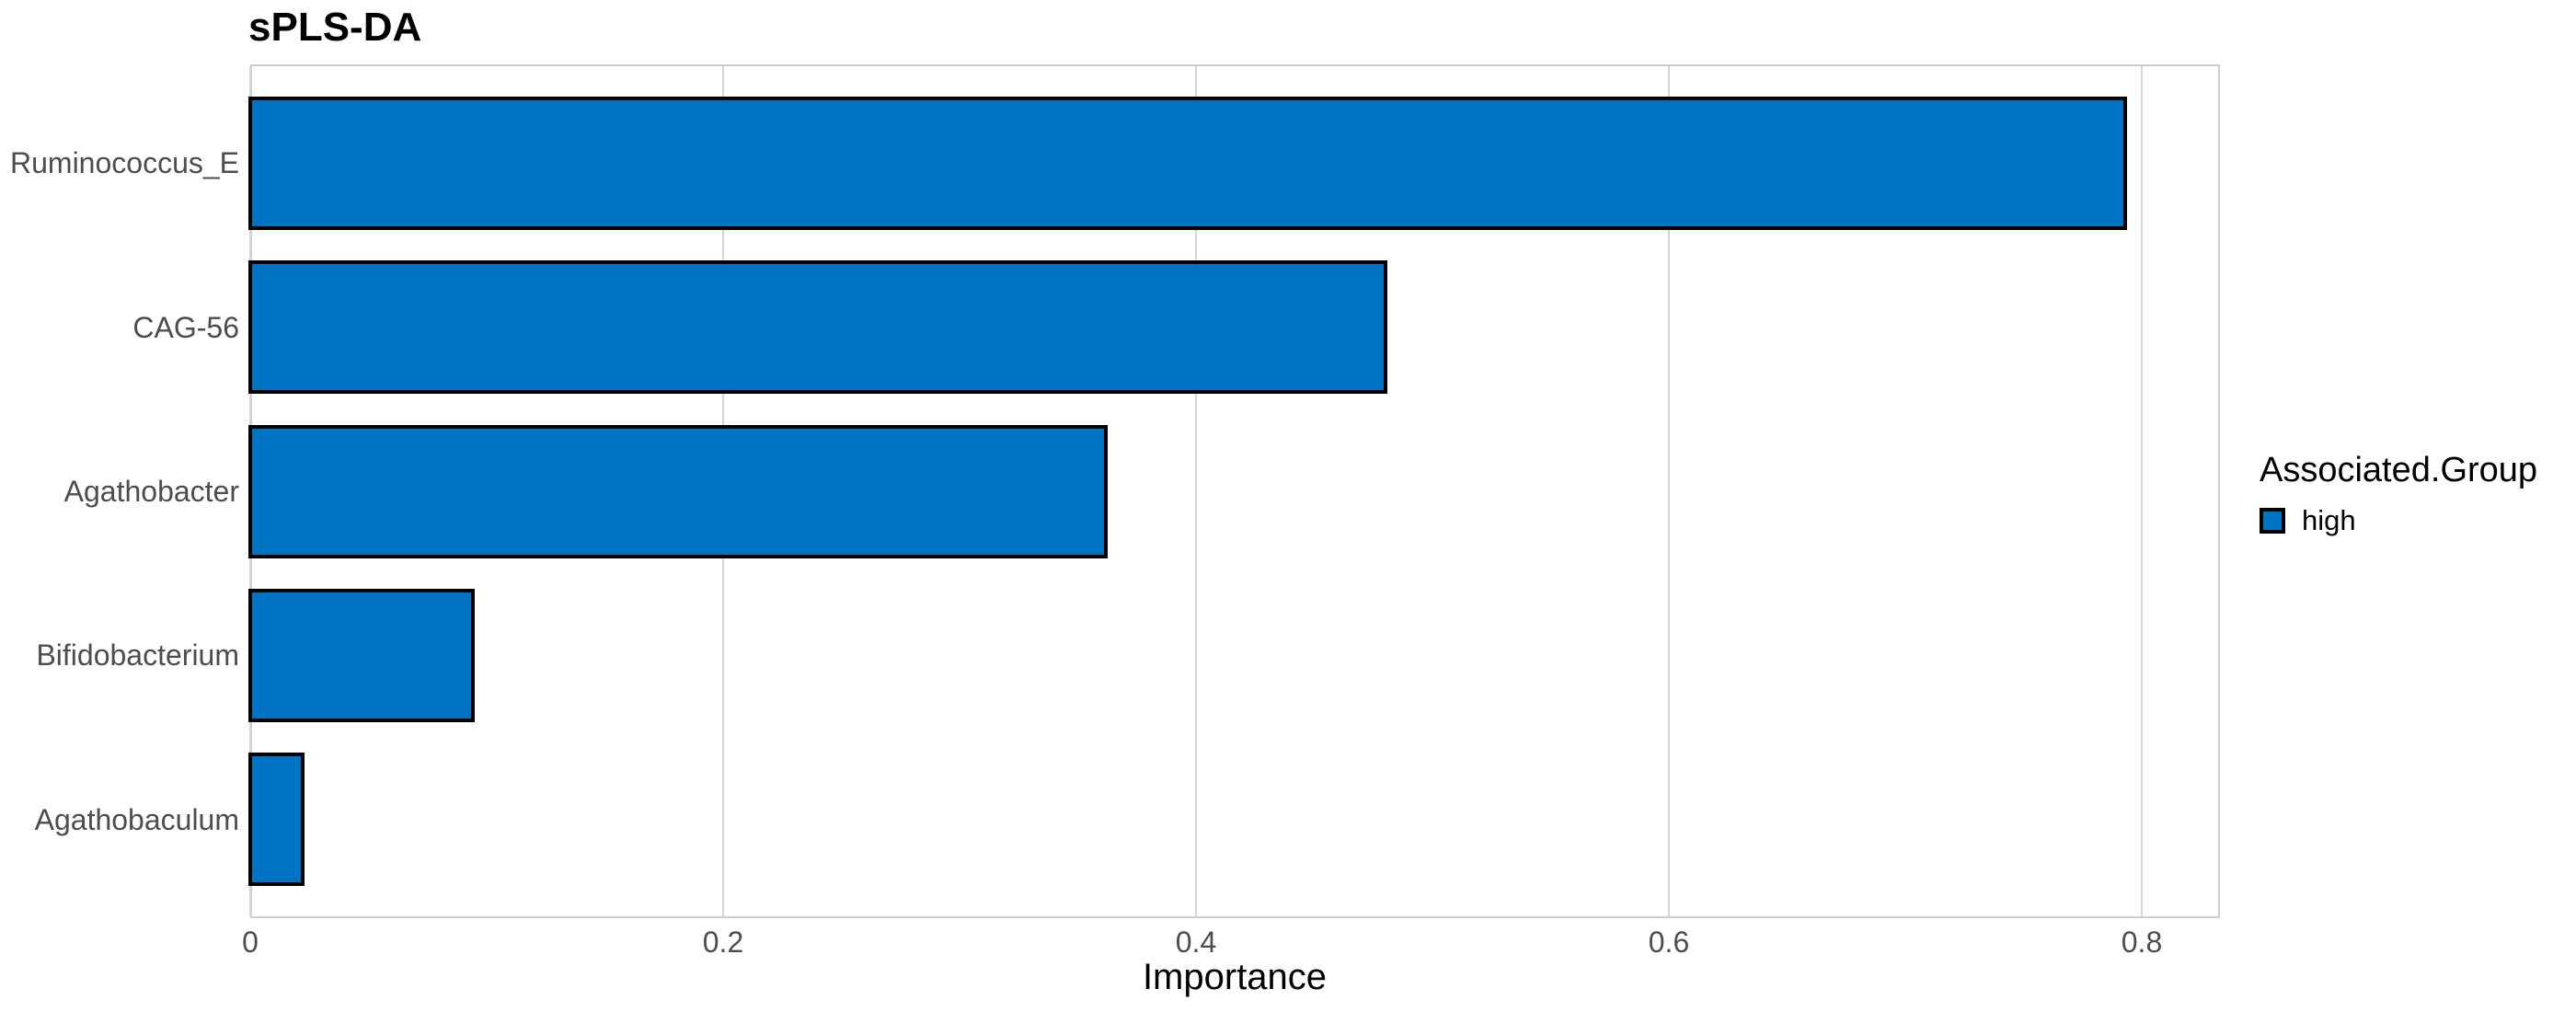 Image resolution: width=2576 pixels, height=1012 pixels. I want to click on bar-Bifidobacterium, so click(361, 655).